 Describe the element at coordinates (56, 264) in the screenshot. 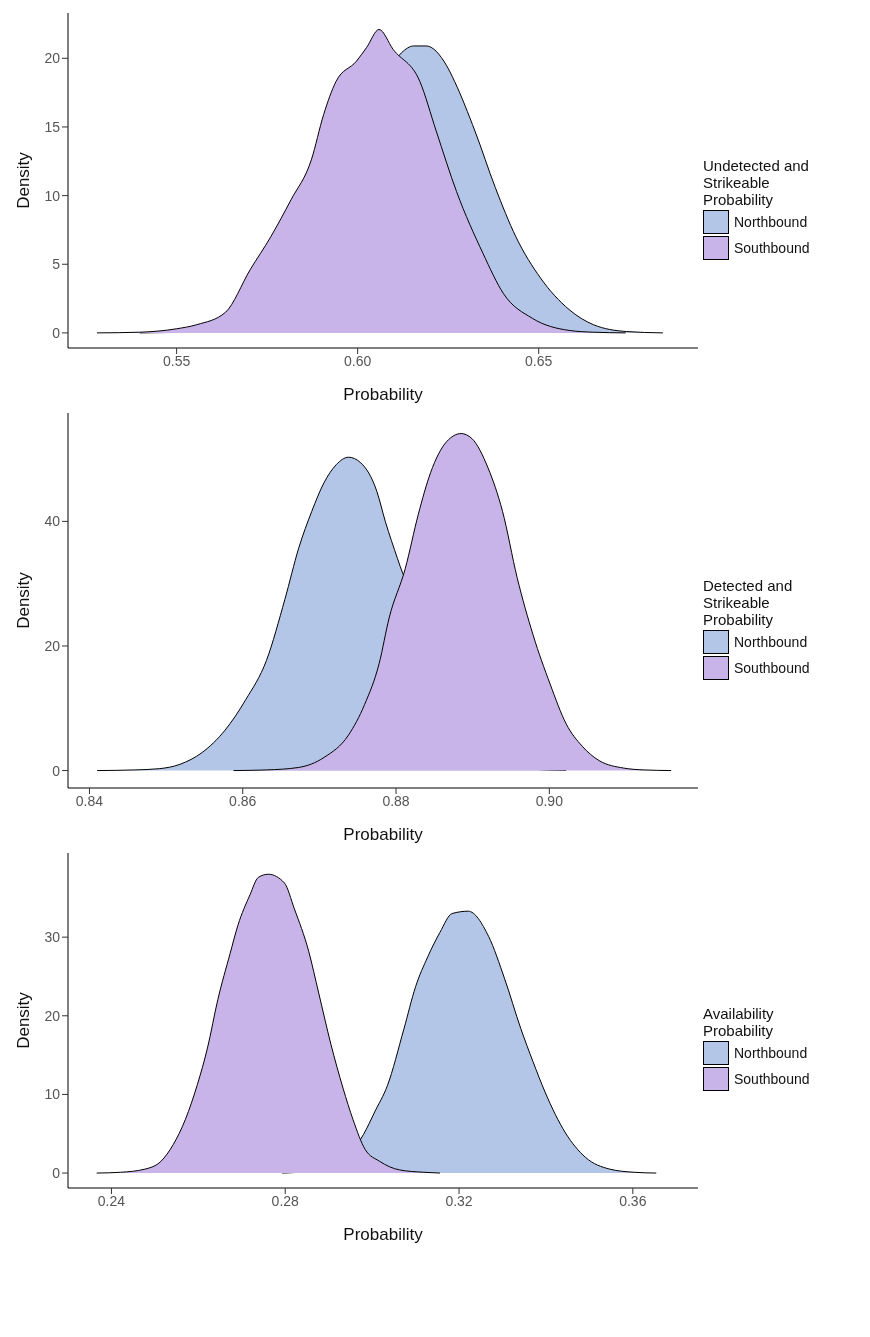

I see `y-tick-label: 5` at that location.